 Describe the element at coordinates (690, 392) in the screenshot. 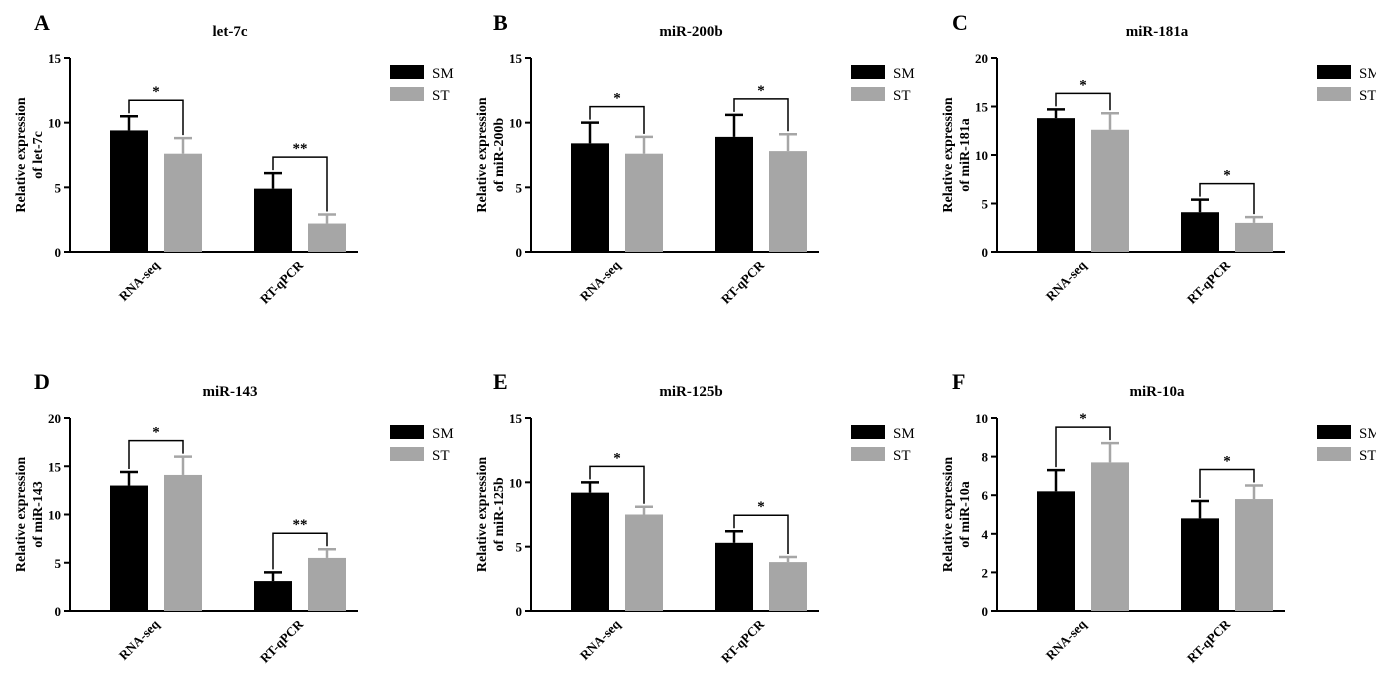

I see `panel-title: miR-125b` at that location.